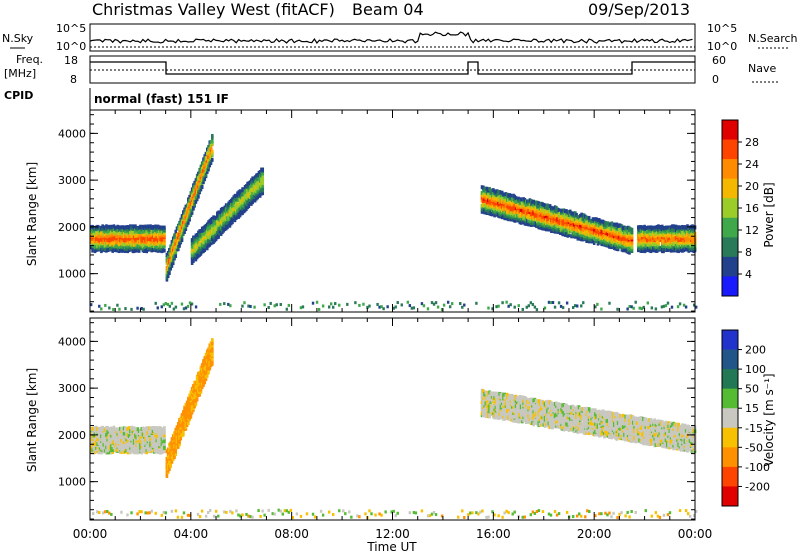 This screenshot has height=554, width=800. I want to click on freq-tick-top: 18, so click(71, 60).